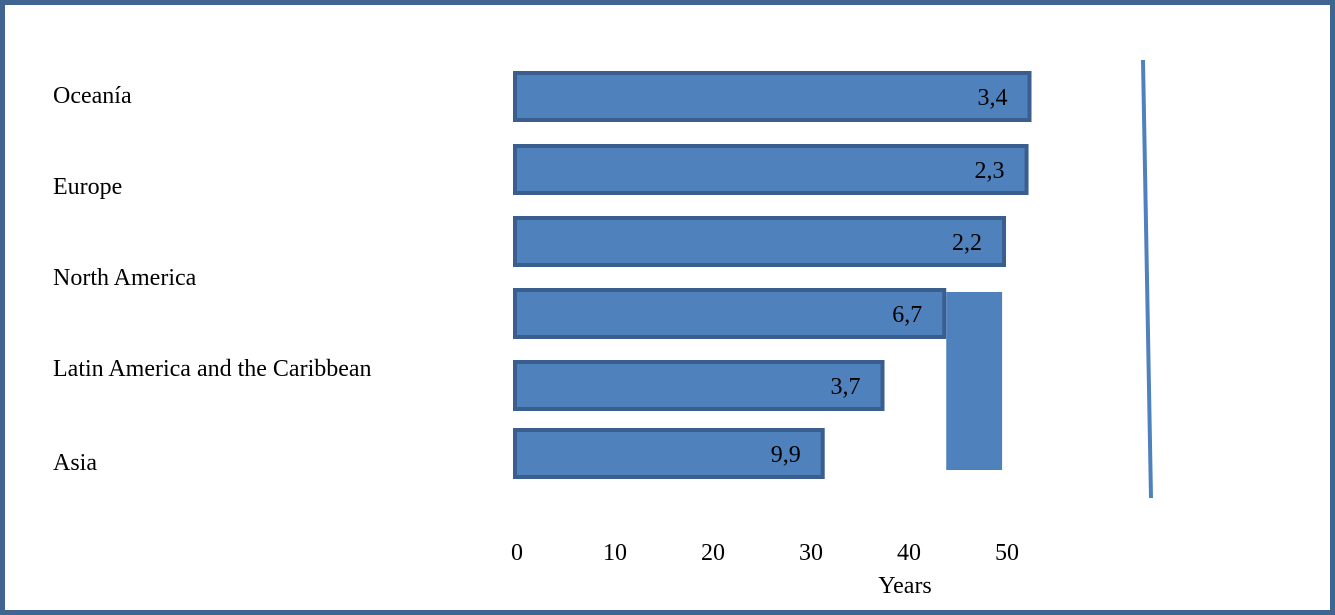 This screenshot has height=615, width=1335. What do you see at coordinates (92, 96) in the screenshot?
I see `category-label: Oceanía` at bounding box center [92, 96].